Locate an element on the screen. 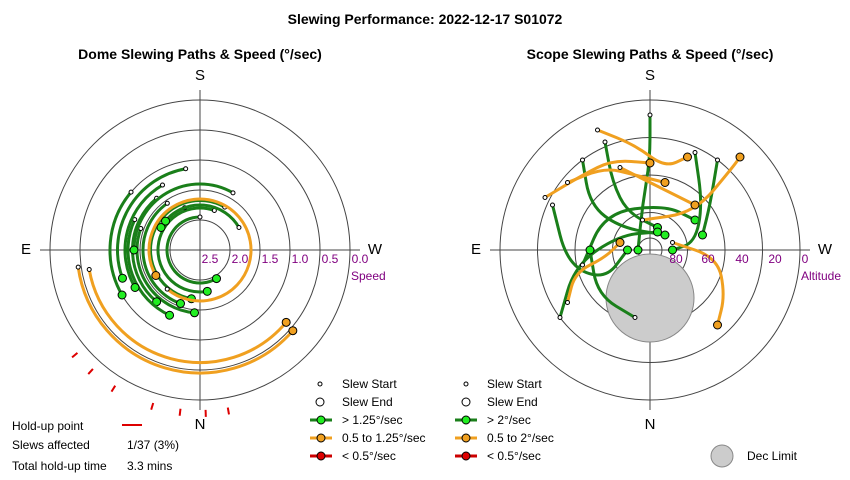 The height and width of the screenshot is (480, 850). holdup-time-value: 3.3 mins is located at coordinates (149, 466).